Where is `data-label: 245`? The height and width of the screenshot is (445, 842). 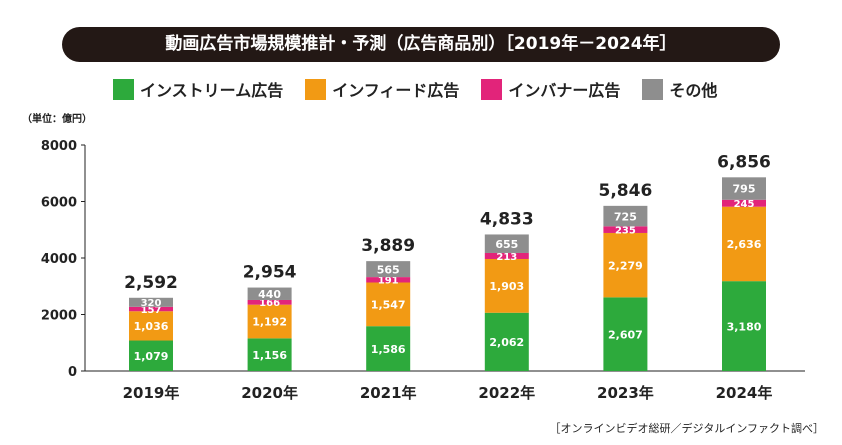
data-label: 245 is located at coordinates (744, 204).